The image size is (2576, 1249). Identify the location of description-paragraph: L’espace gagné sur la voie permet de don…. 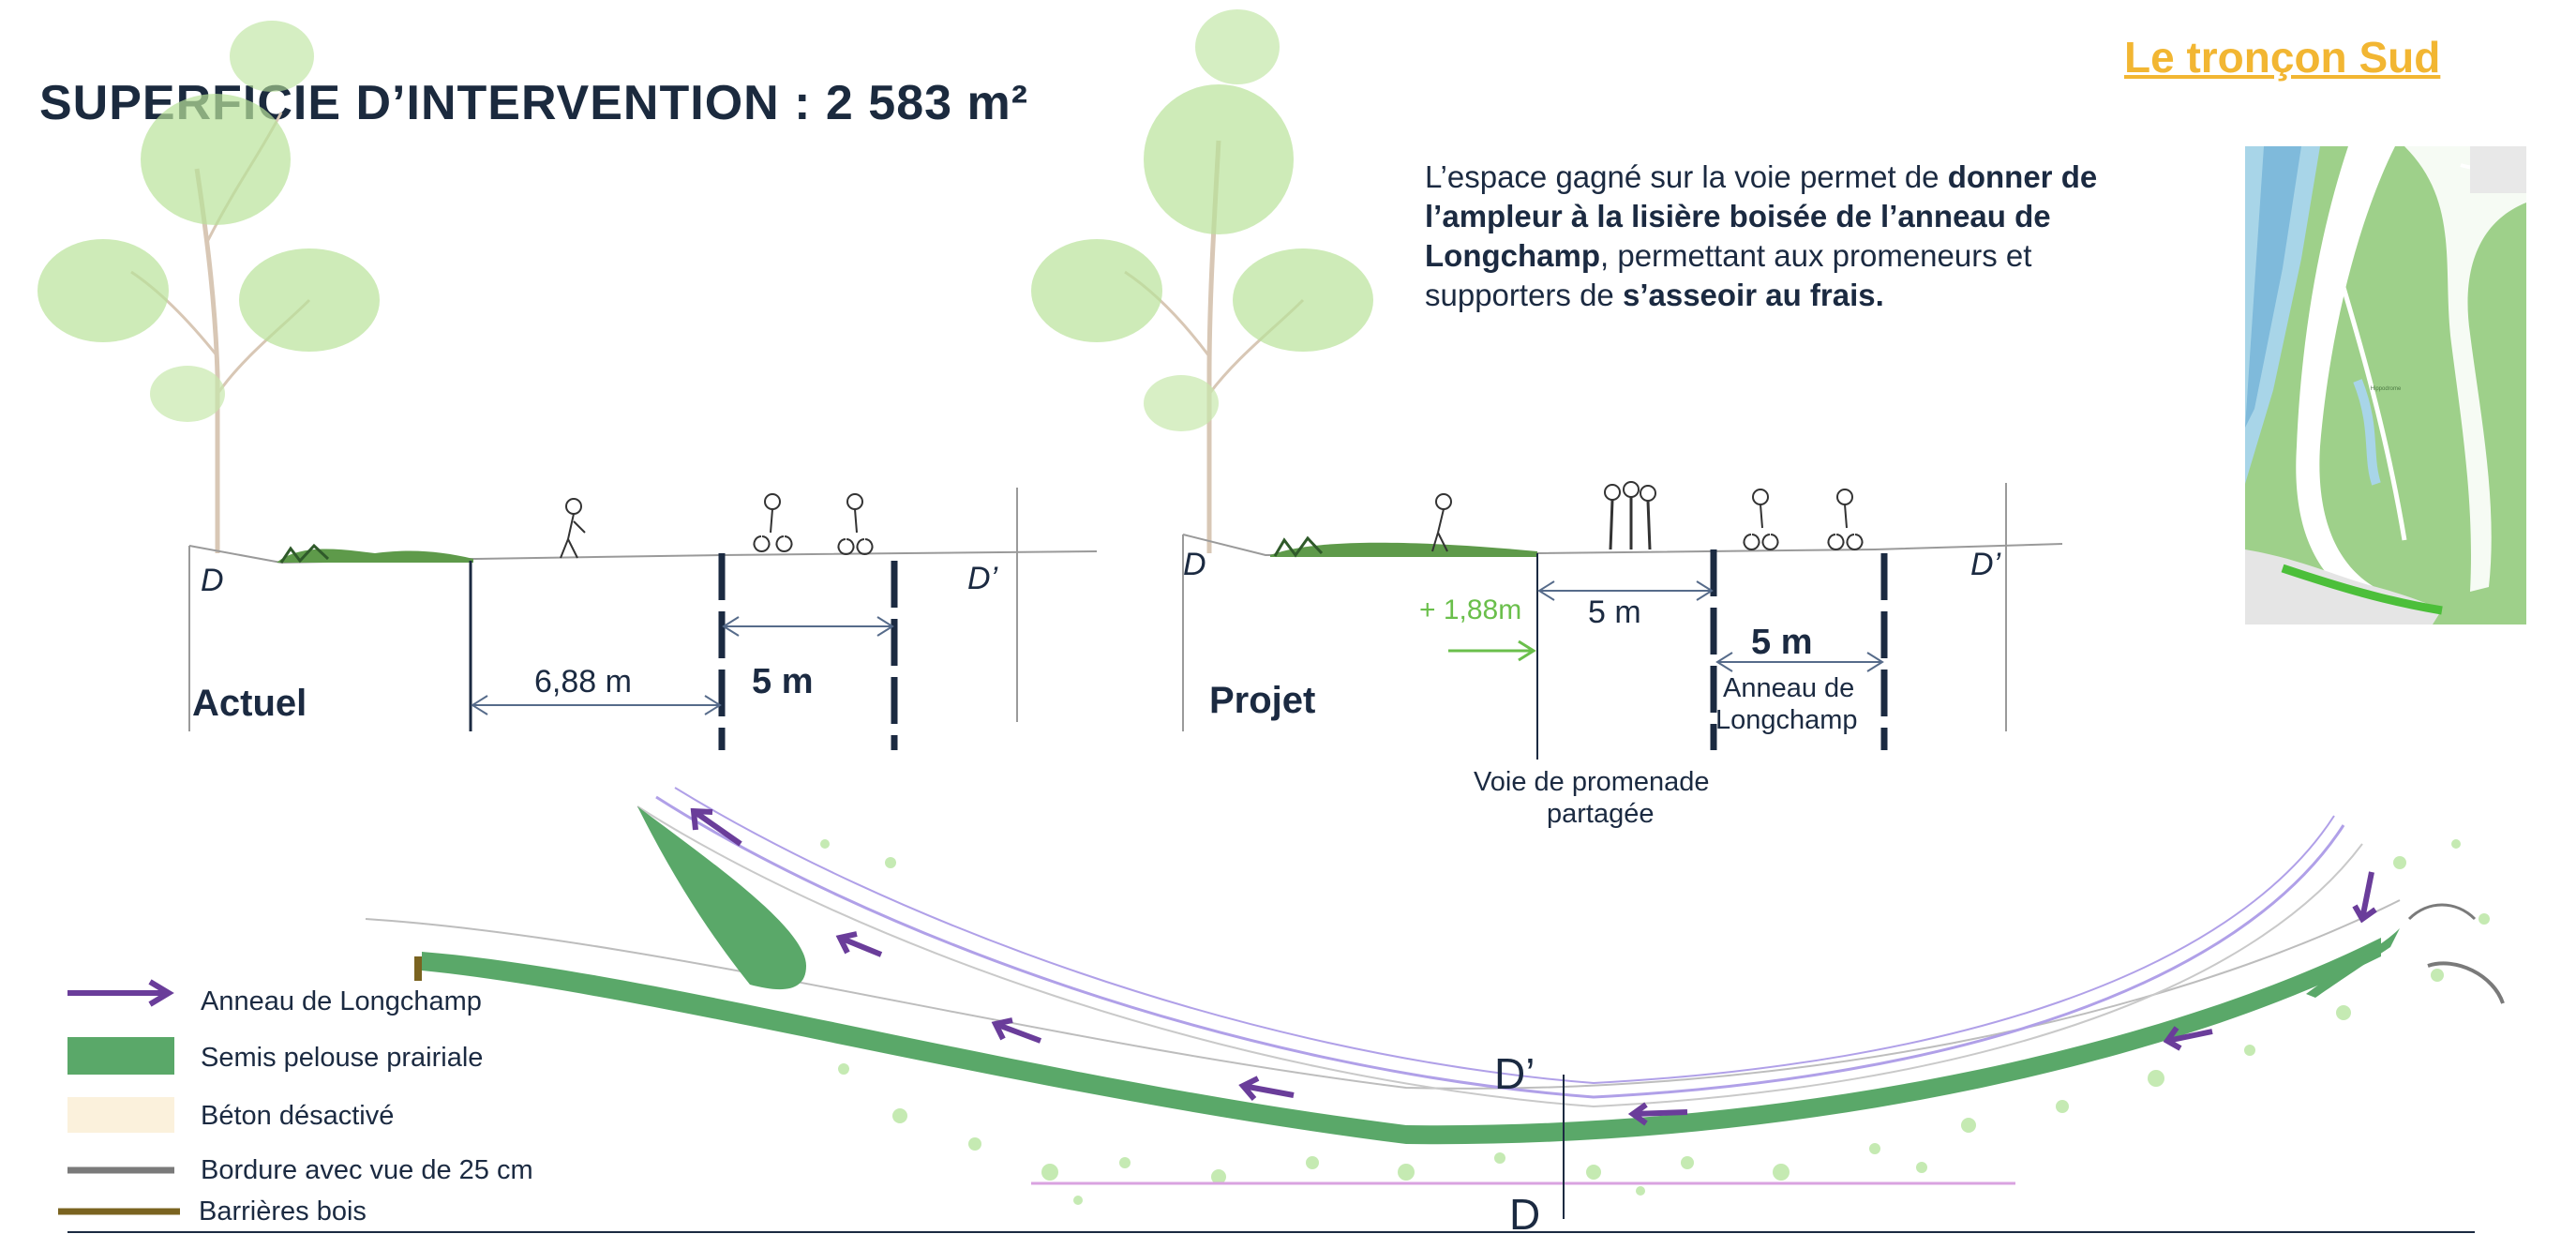
(1795, 236).